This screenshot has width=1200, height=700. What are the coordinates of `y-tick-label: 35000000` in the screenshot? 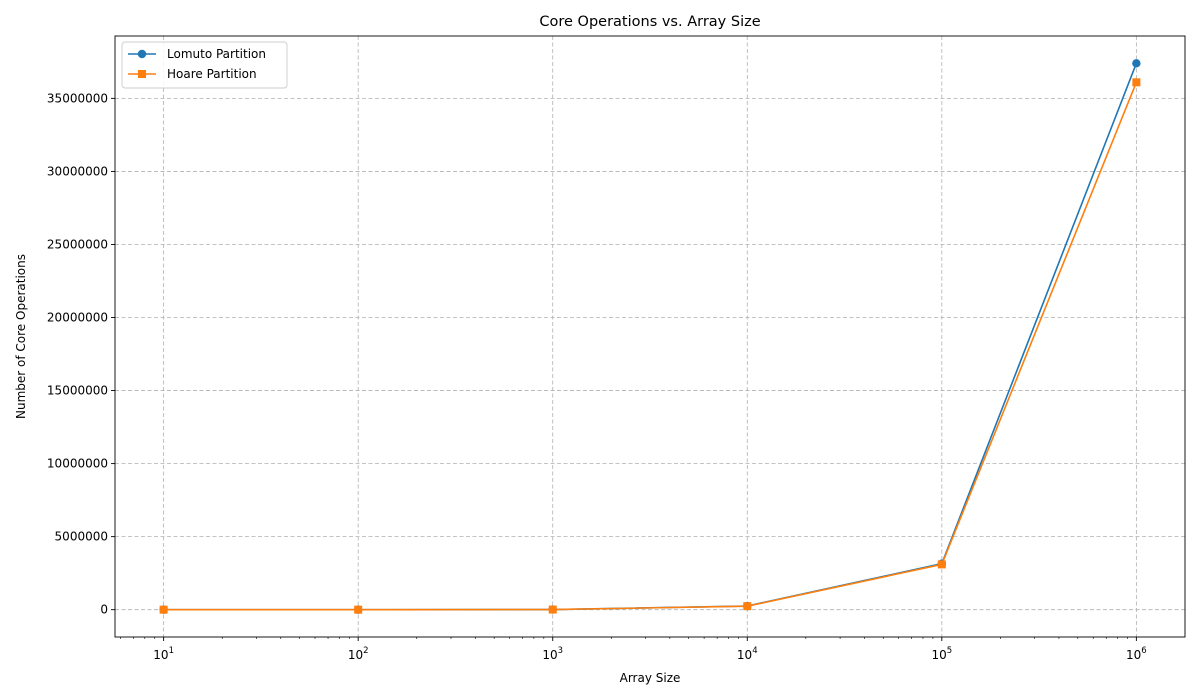 It's located at (77, 98).